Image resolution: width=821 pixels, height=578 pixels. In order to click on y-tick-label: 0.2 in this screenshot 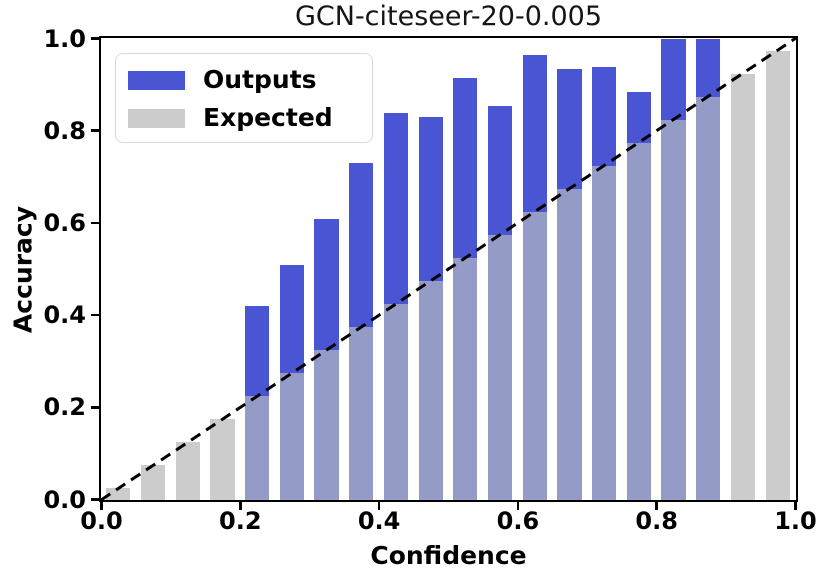, I will do `click(64, 407)`.